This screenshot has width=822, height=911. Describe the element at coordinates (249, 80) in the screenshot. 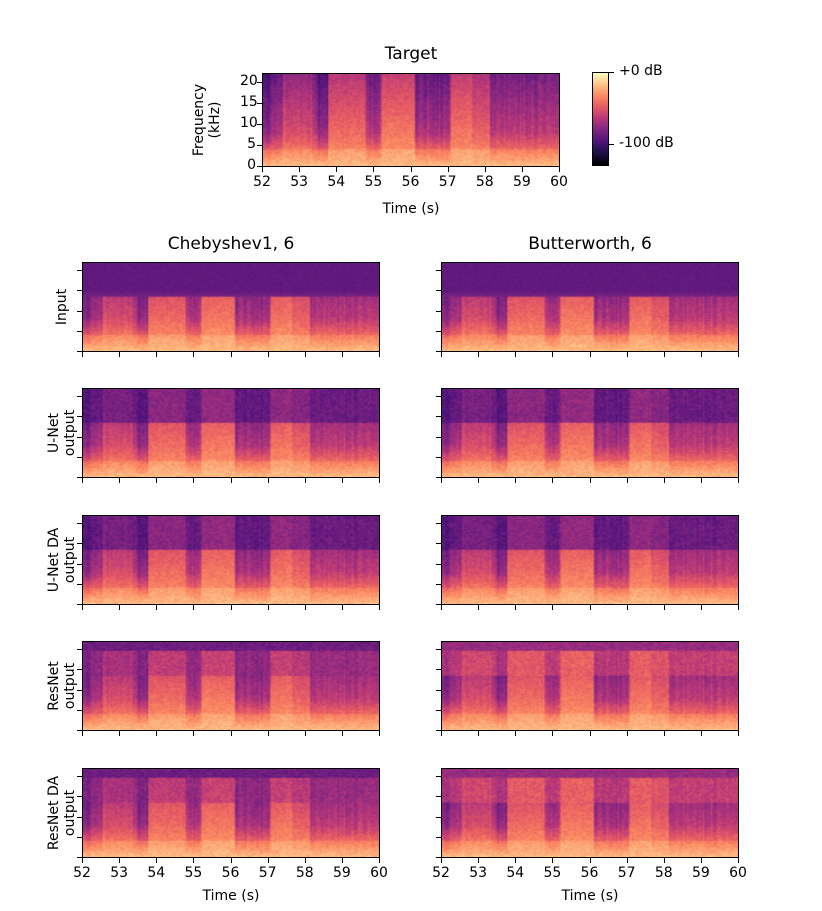

I see `y-tick-label: 20` at that location.